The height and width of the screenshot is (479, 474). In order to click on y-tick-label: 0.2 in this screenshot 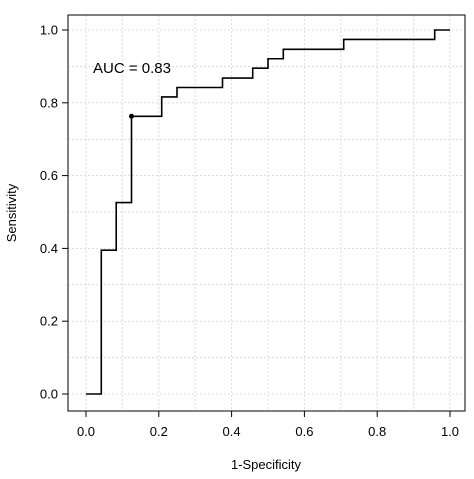, I will do `click(49, 321)`.